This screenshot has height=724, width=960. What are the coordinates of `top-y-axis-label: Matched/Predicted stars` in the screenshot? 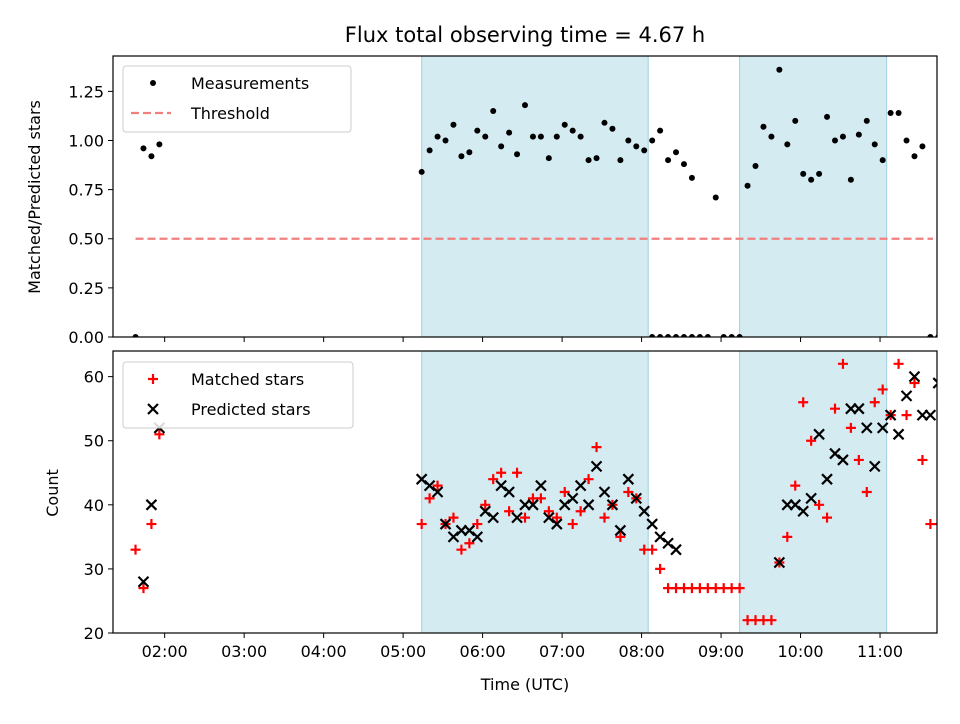 It's located at (34, 197).